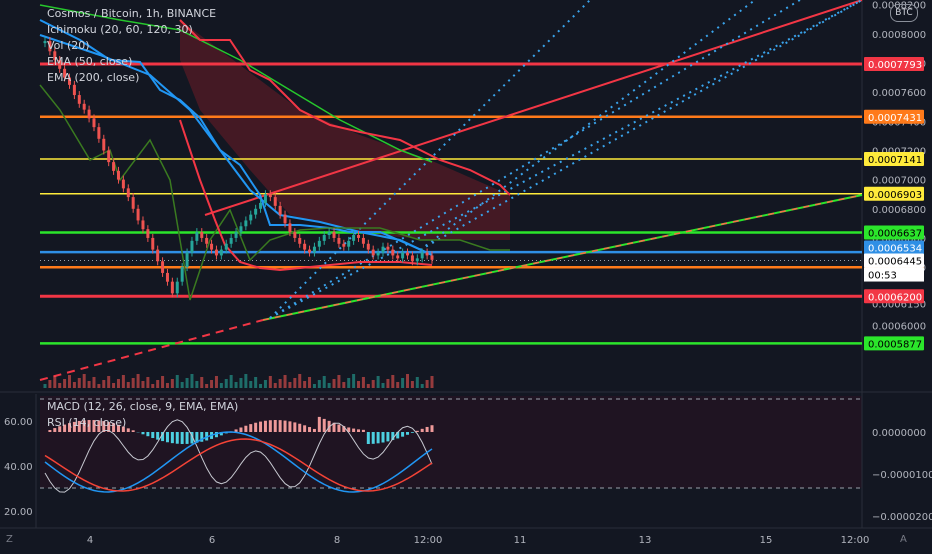 The width and height of the screenshot is (932, 554). Describe the element at coordinates (131, 62) in the screenshot. I see `indicator-ema-50: EMA (50, close)` at that location.